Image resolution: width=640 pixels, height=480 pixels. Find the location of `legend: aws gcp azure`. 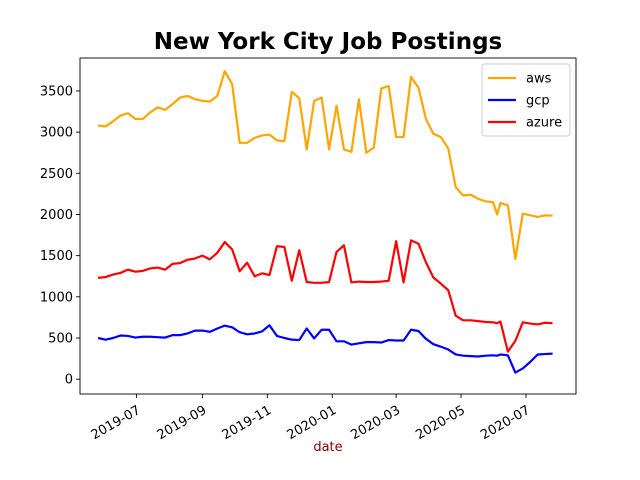

legend: aws gcp azure is located at coordinates (526, 100).